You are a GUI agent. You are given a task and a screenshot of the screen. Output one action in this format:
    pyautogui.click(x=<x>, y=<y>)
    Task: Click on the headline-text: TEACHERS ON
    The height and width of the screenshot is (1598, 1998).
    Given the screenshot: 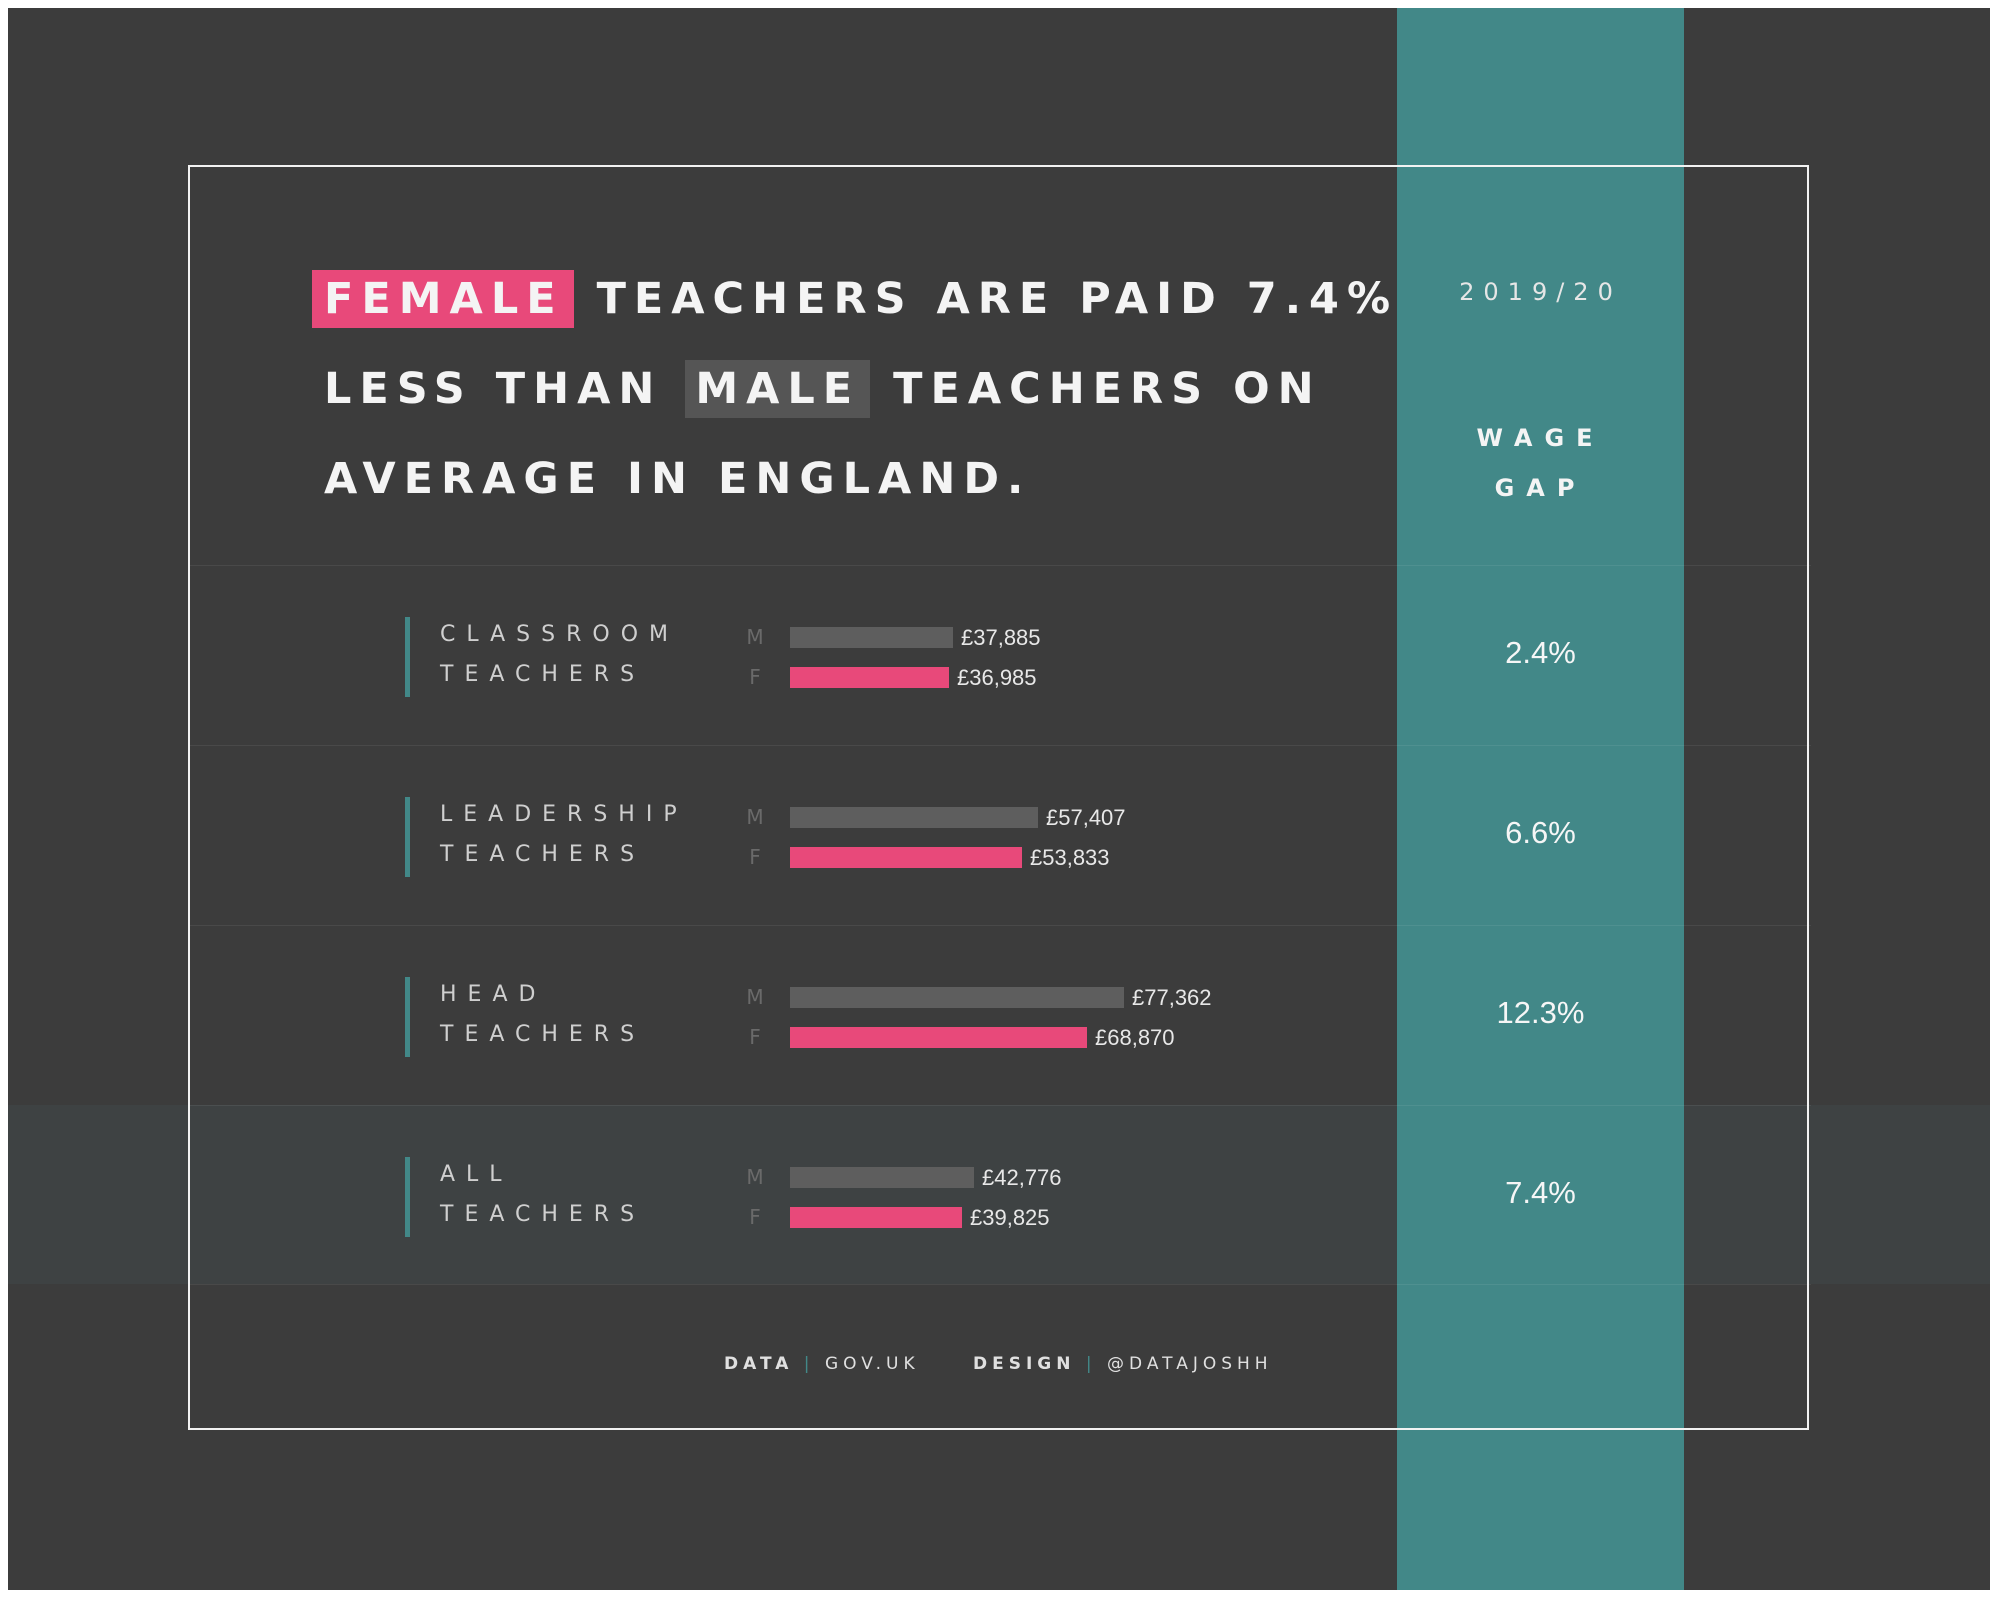 What is the action you would take?
    pyautogui.click(x=1107, y=389)
    